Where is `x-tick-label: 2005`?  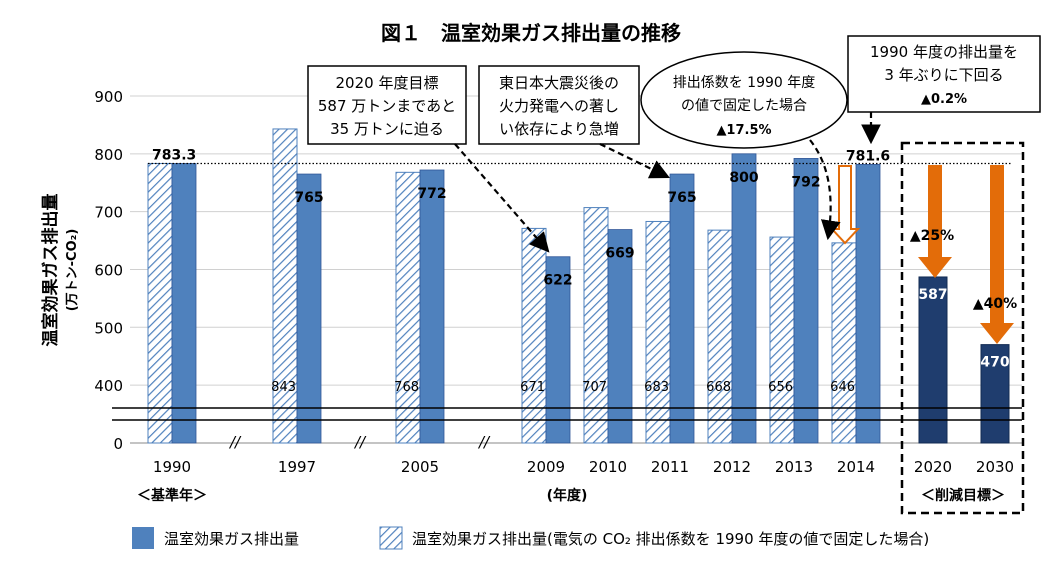 x-tick-label: 2005 is located at coordinates (420, 467).